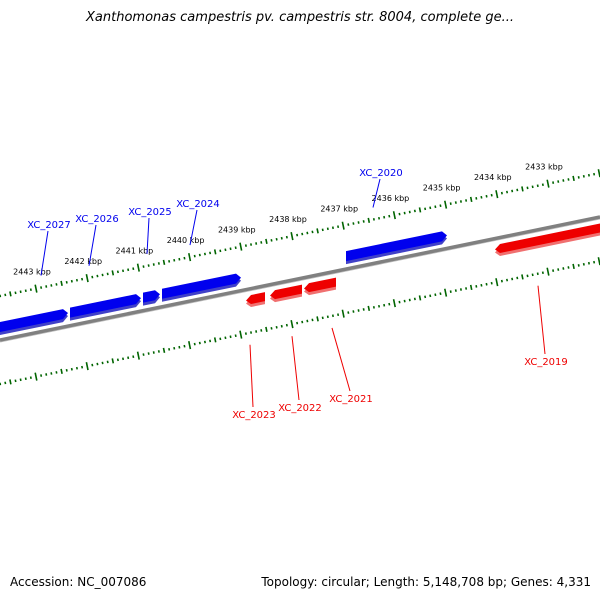 The height and width of the screenshot is (600, 600). What do you see at coordinates (339, 209) in the screenshot?
I see `tick-label: 2437 kbp` at bounding box center [339, 209].